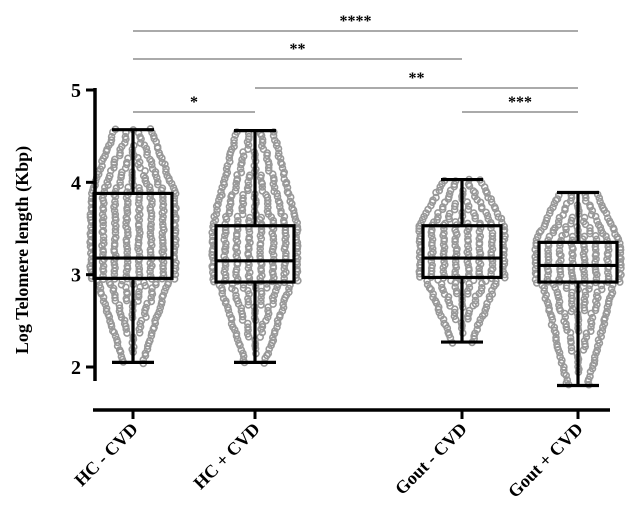 The height and width of the screenshot is (513, 642). What do you see at coordinates (462, 252) in the screenshot?
I see `box-iqr` at bounding box center [462, 252].